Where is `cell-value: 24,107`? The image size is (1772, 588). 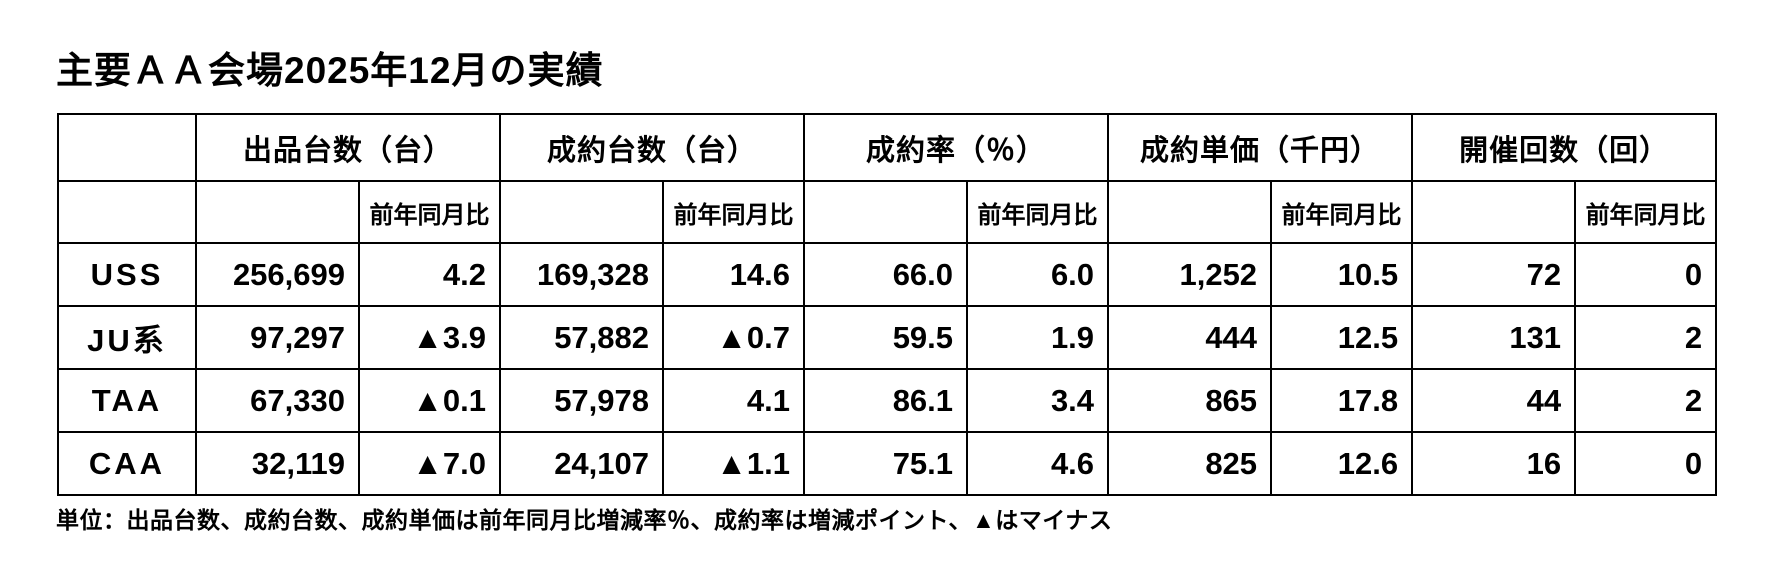
cell-value: 24,107 is located at coordinates (582, 463).